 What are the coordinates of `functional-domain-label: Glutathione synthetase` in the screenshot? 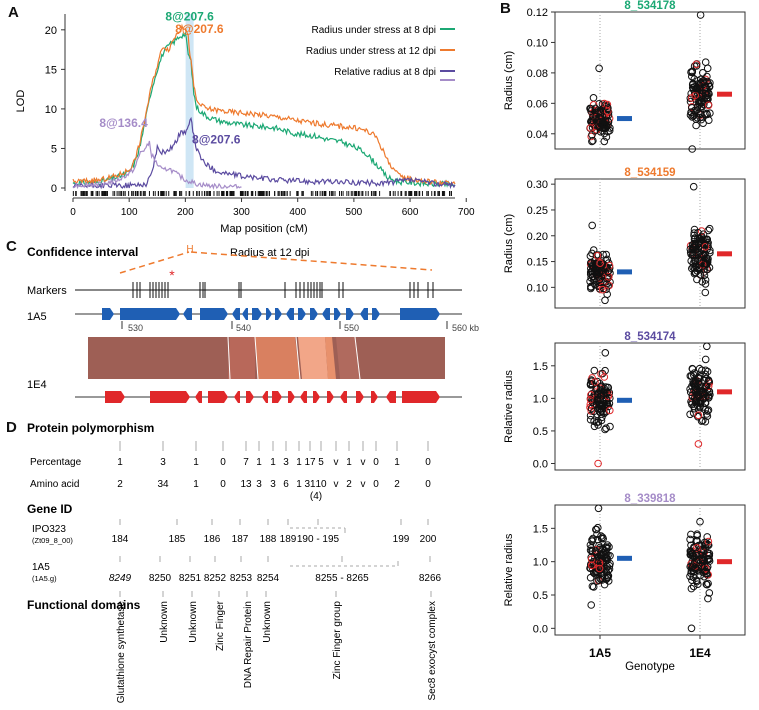 It's located at (121, 652).